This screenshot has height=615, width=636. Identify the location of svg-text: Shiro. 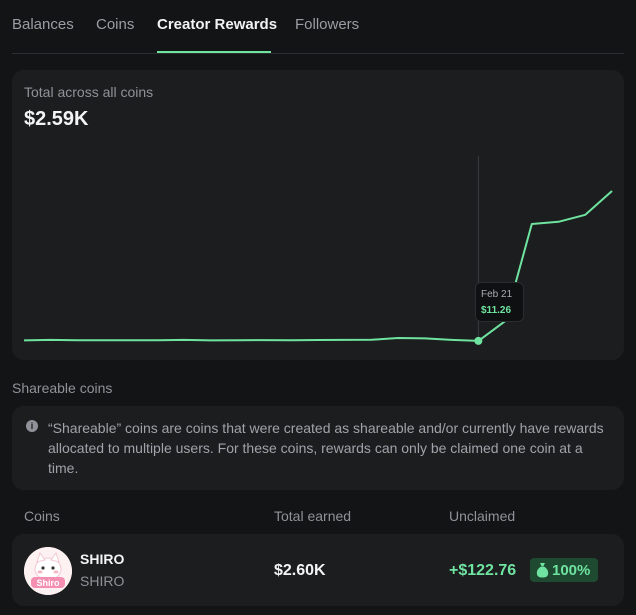
(48, 583).